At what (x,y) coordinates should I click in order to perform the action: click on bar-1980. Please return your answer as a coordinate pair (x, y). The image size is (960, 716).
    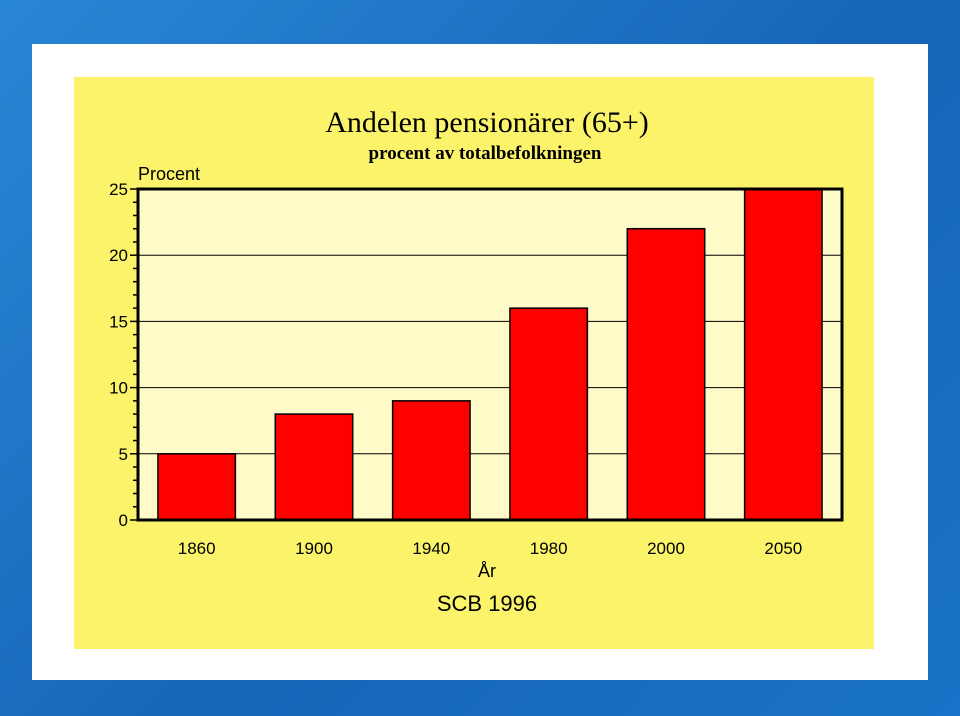
    Looking at the image, I should click on (549, 414).